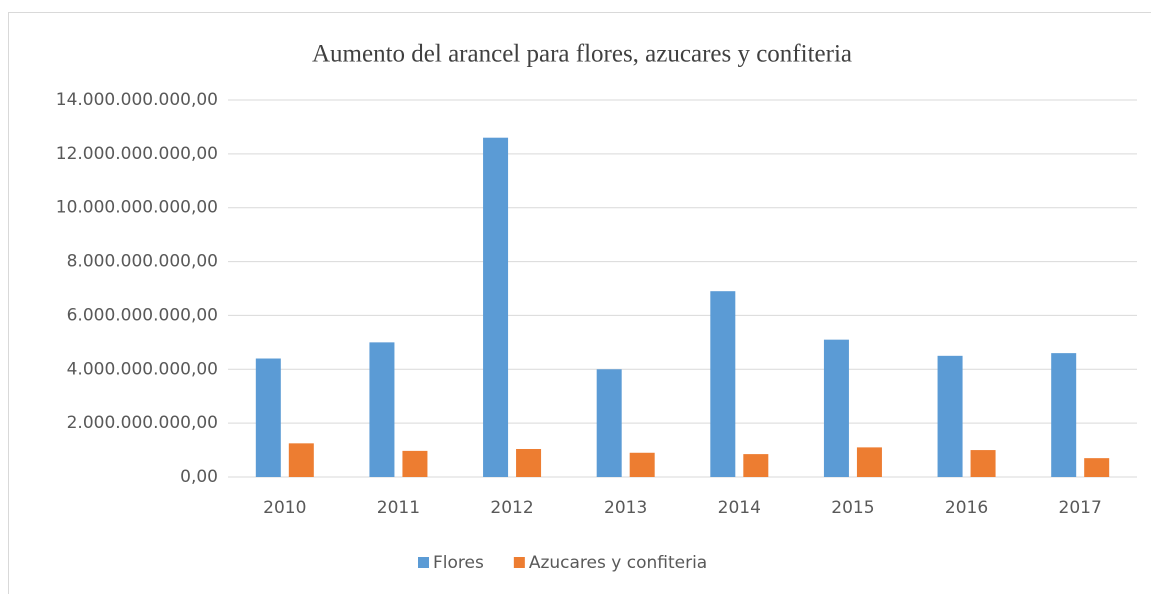  Describe the element at coordinates (142, 369) in the screenshot. I see `y-tick-label: 4.000.000.000,00` at that location.